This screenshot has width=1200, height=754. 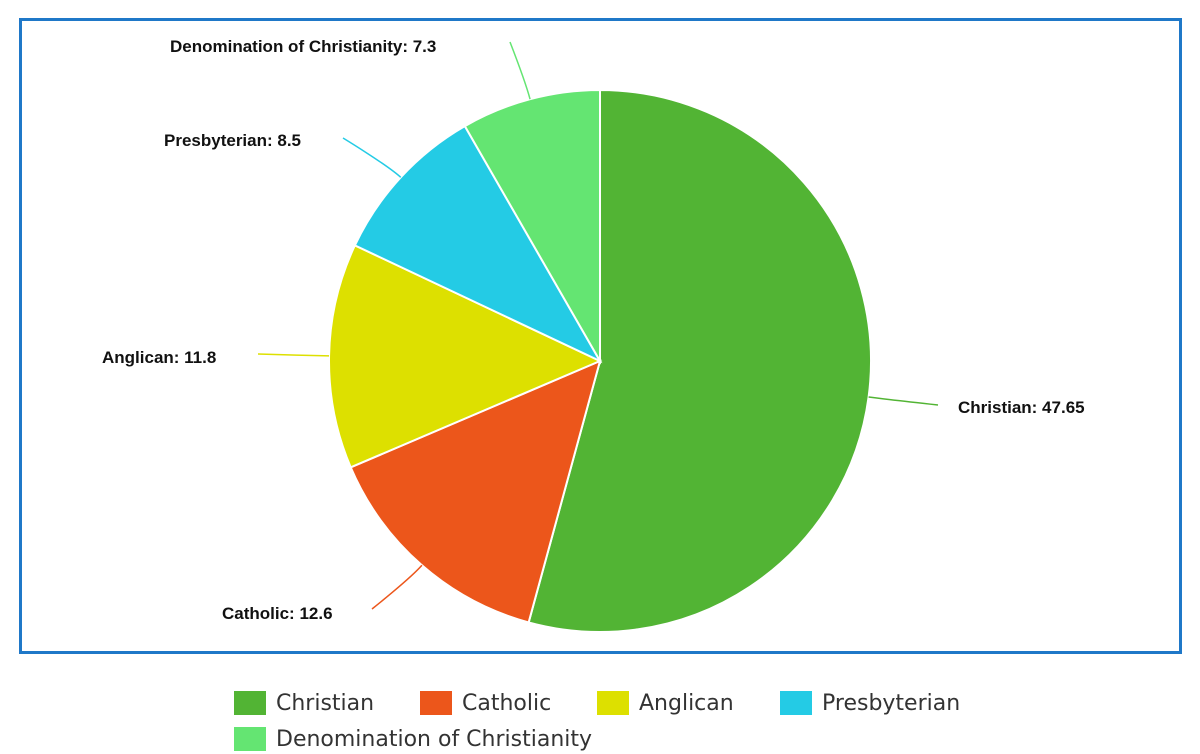 I want to click on label-catholic: Catholic: 12.6, so click(x=277, y=613).